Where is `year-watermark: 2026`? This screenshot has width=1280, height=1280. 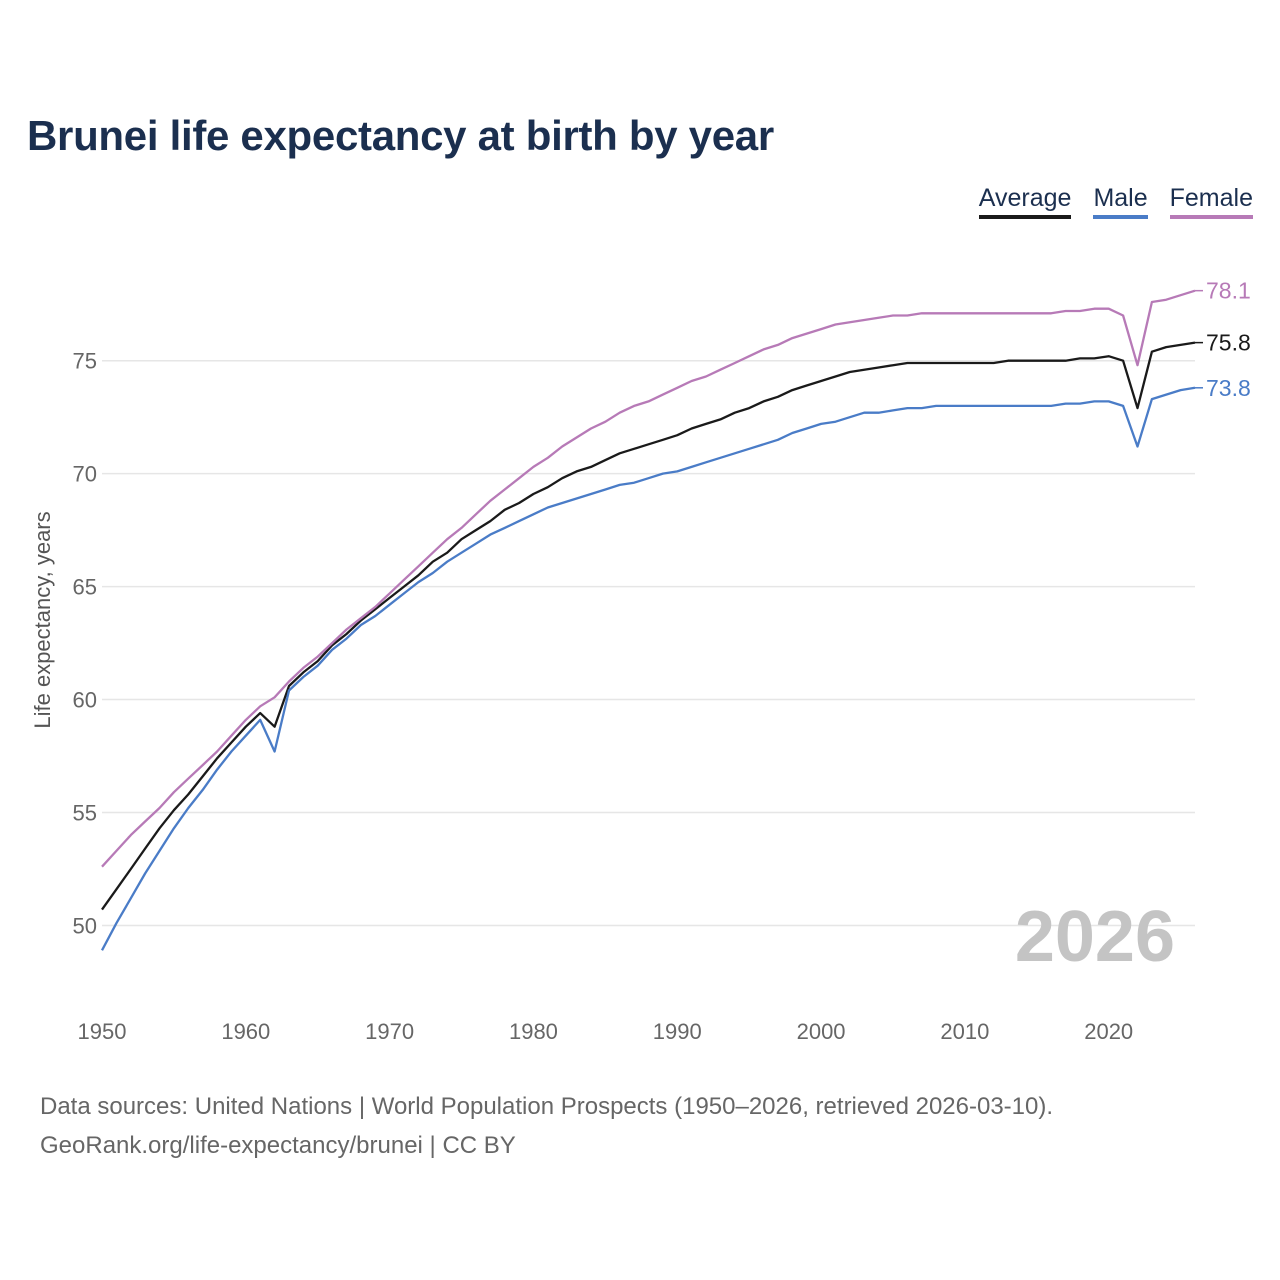 year-watermark: 2026 is located at coordinates (1095, 937).